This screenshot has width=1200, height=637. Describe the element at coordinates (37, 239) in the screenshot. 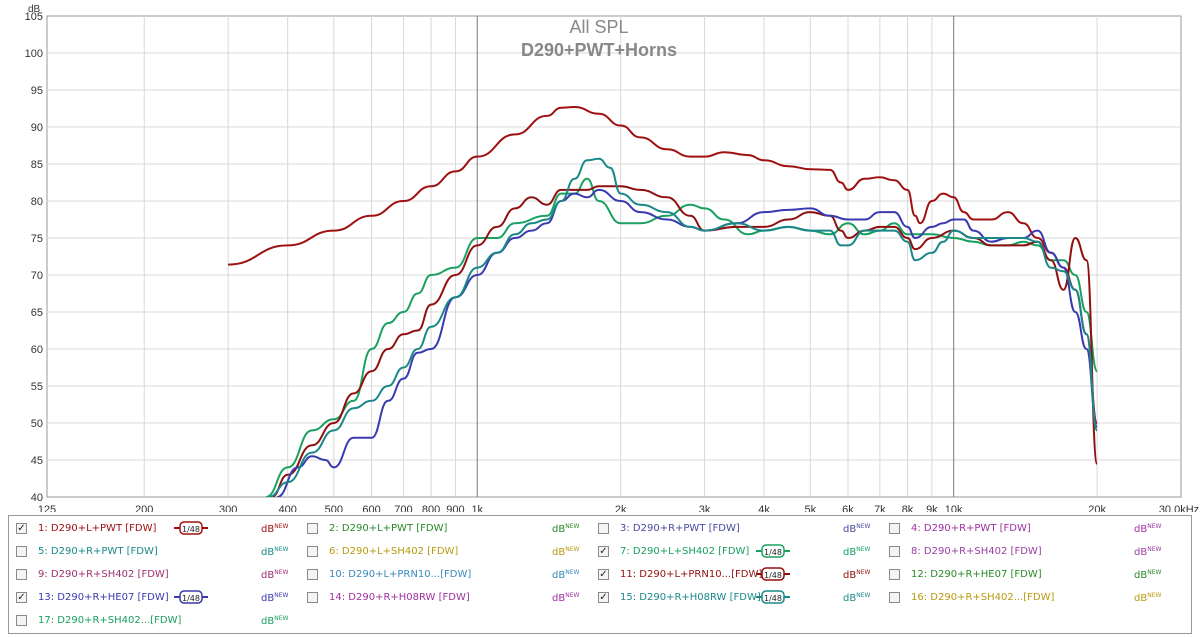

I see `y-tick-label: 75` at that location.